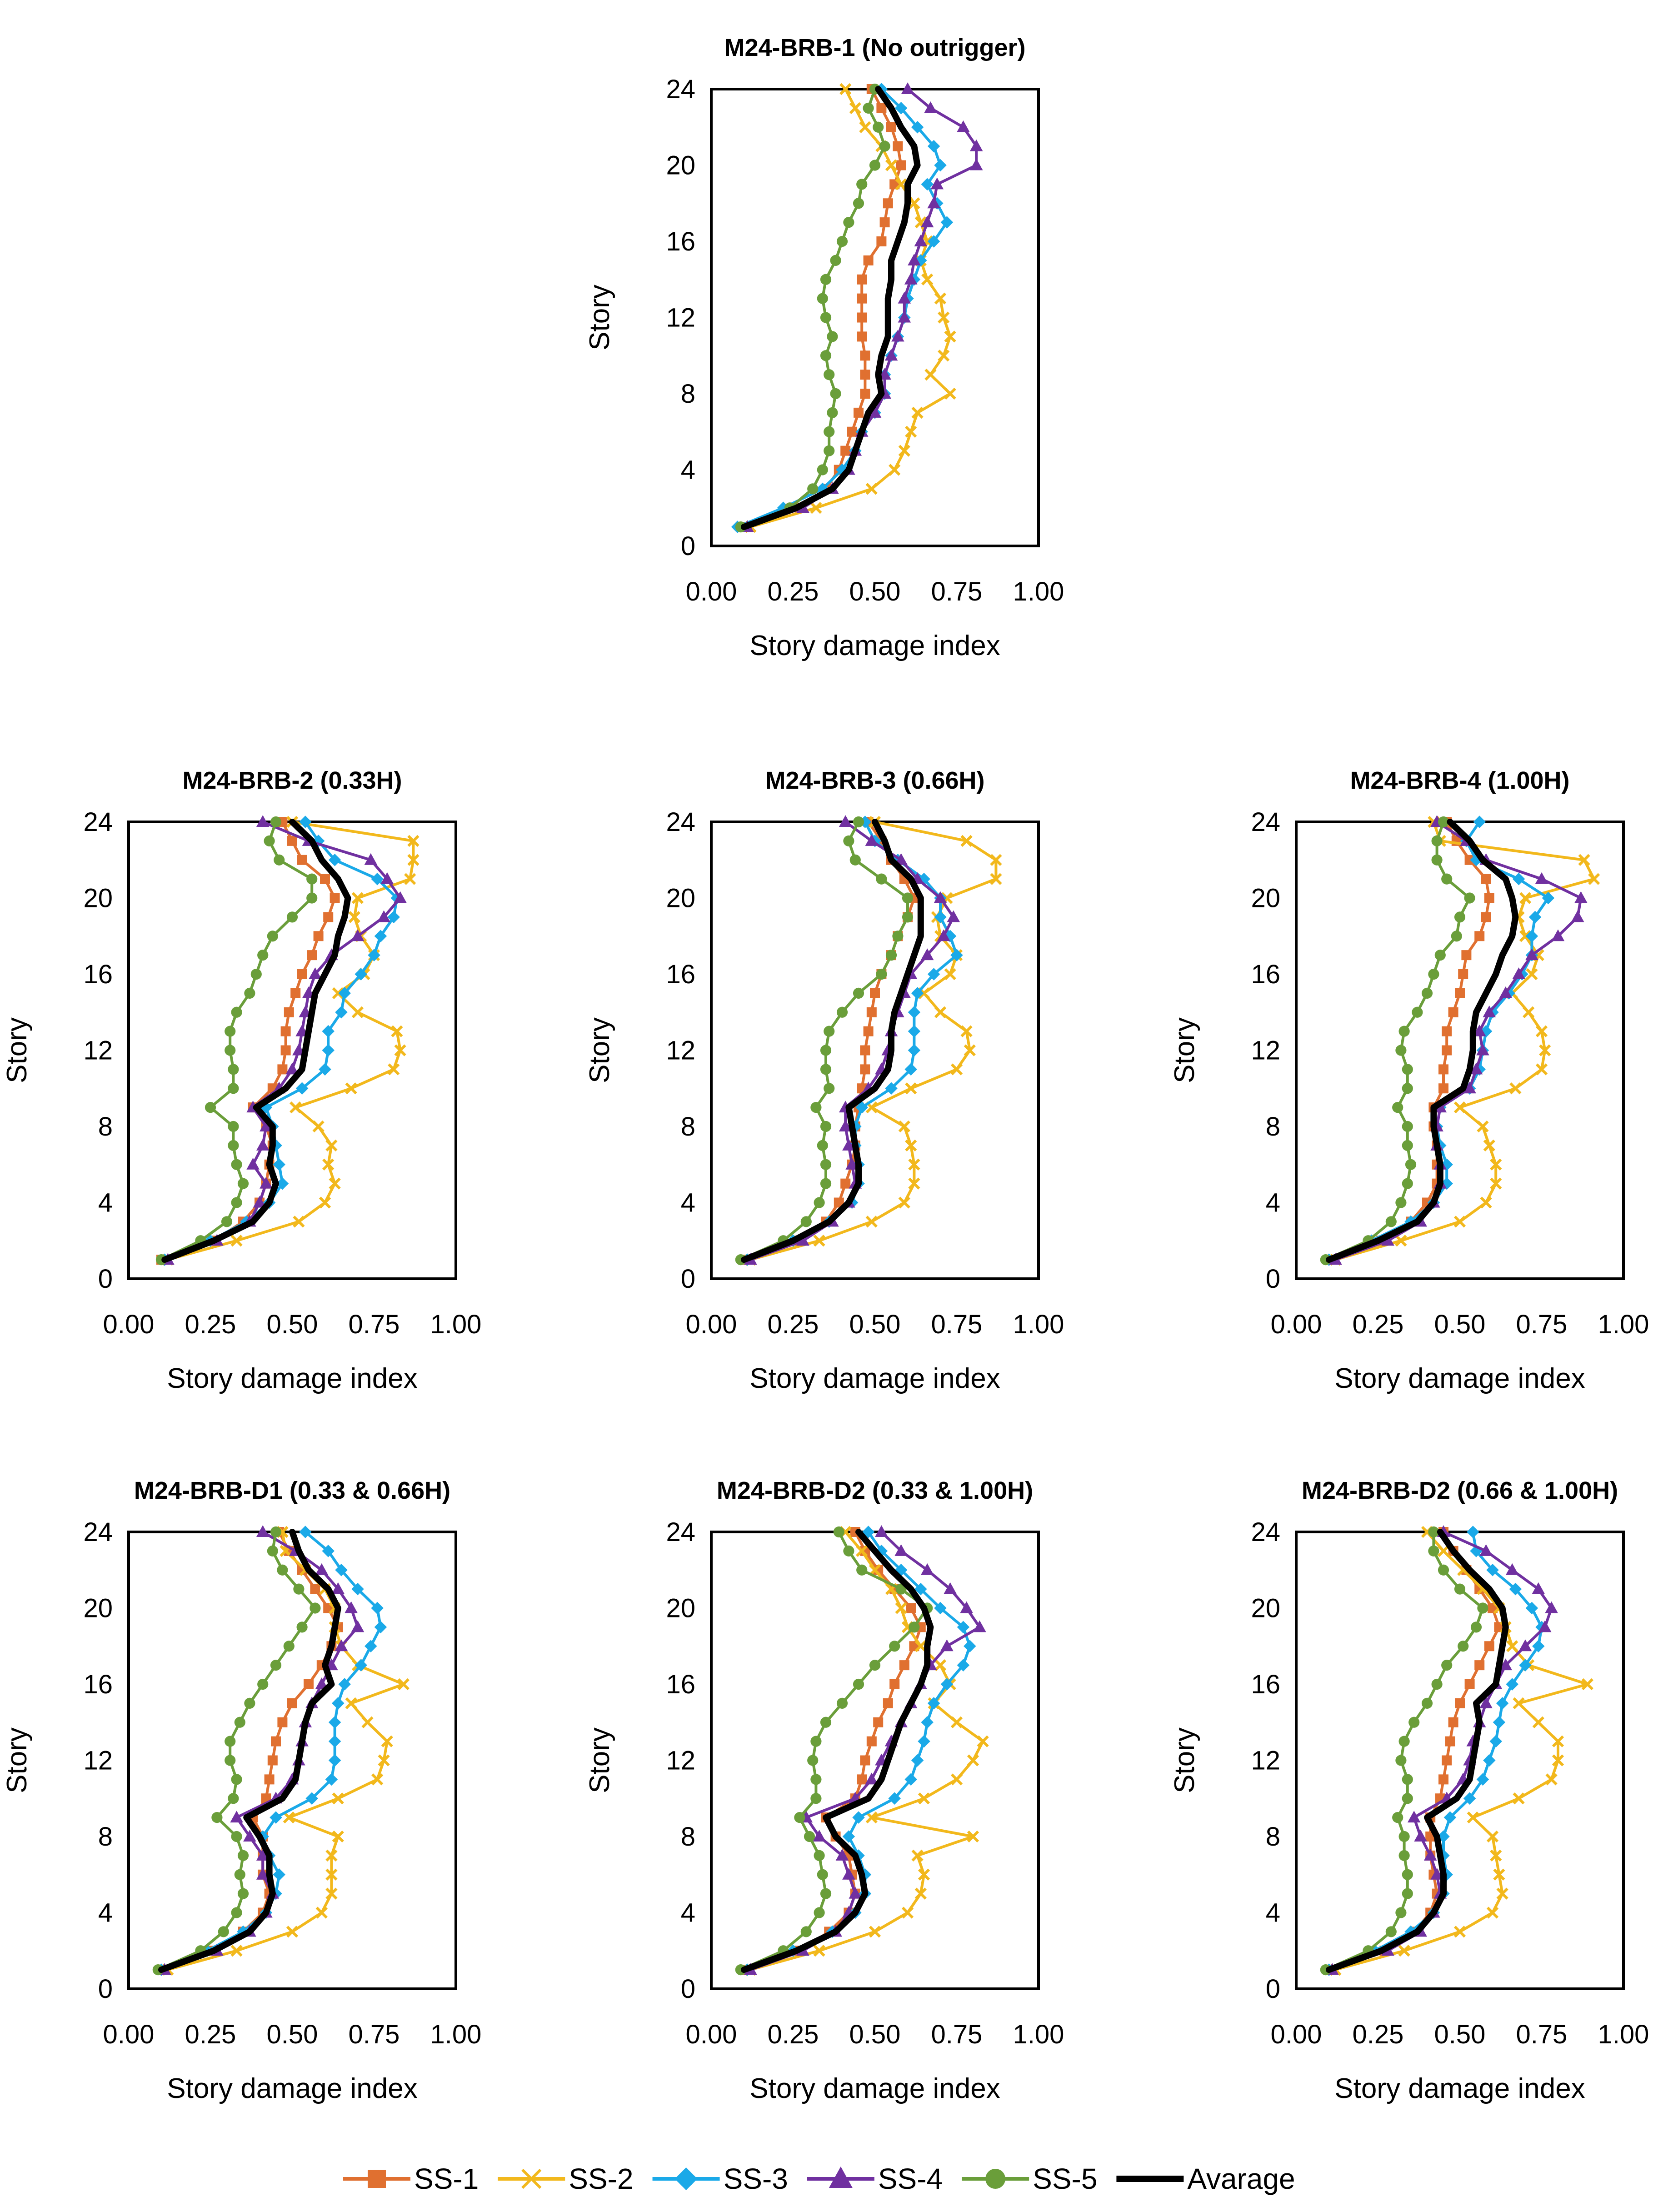  I want to click on x-tick-label: 0.00, so click(711, 2034).